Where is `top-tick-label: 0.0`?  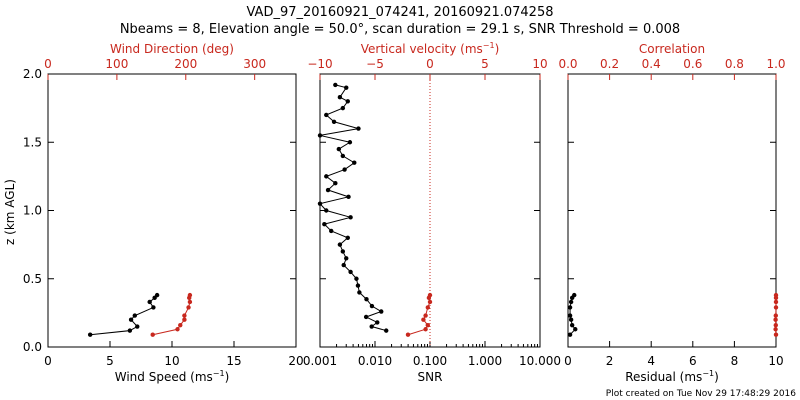 top-tick-label: 0.0 is located at coordinates (567, 64).